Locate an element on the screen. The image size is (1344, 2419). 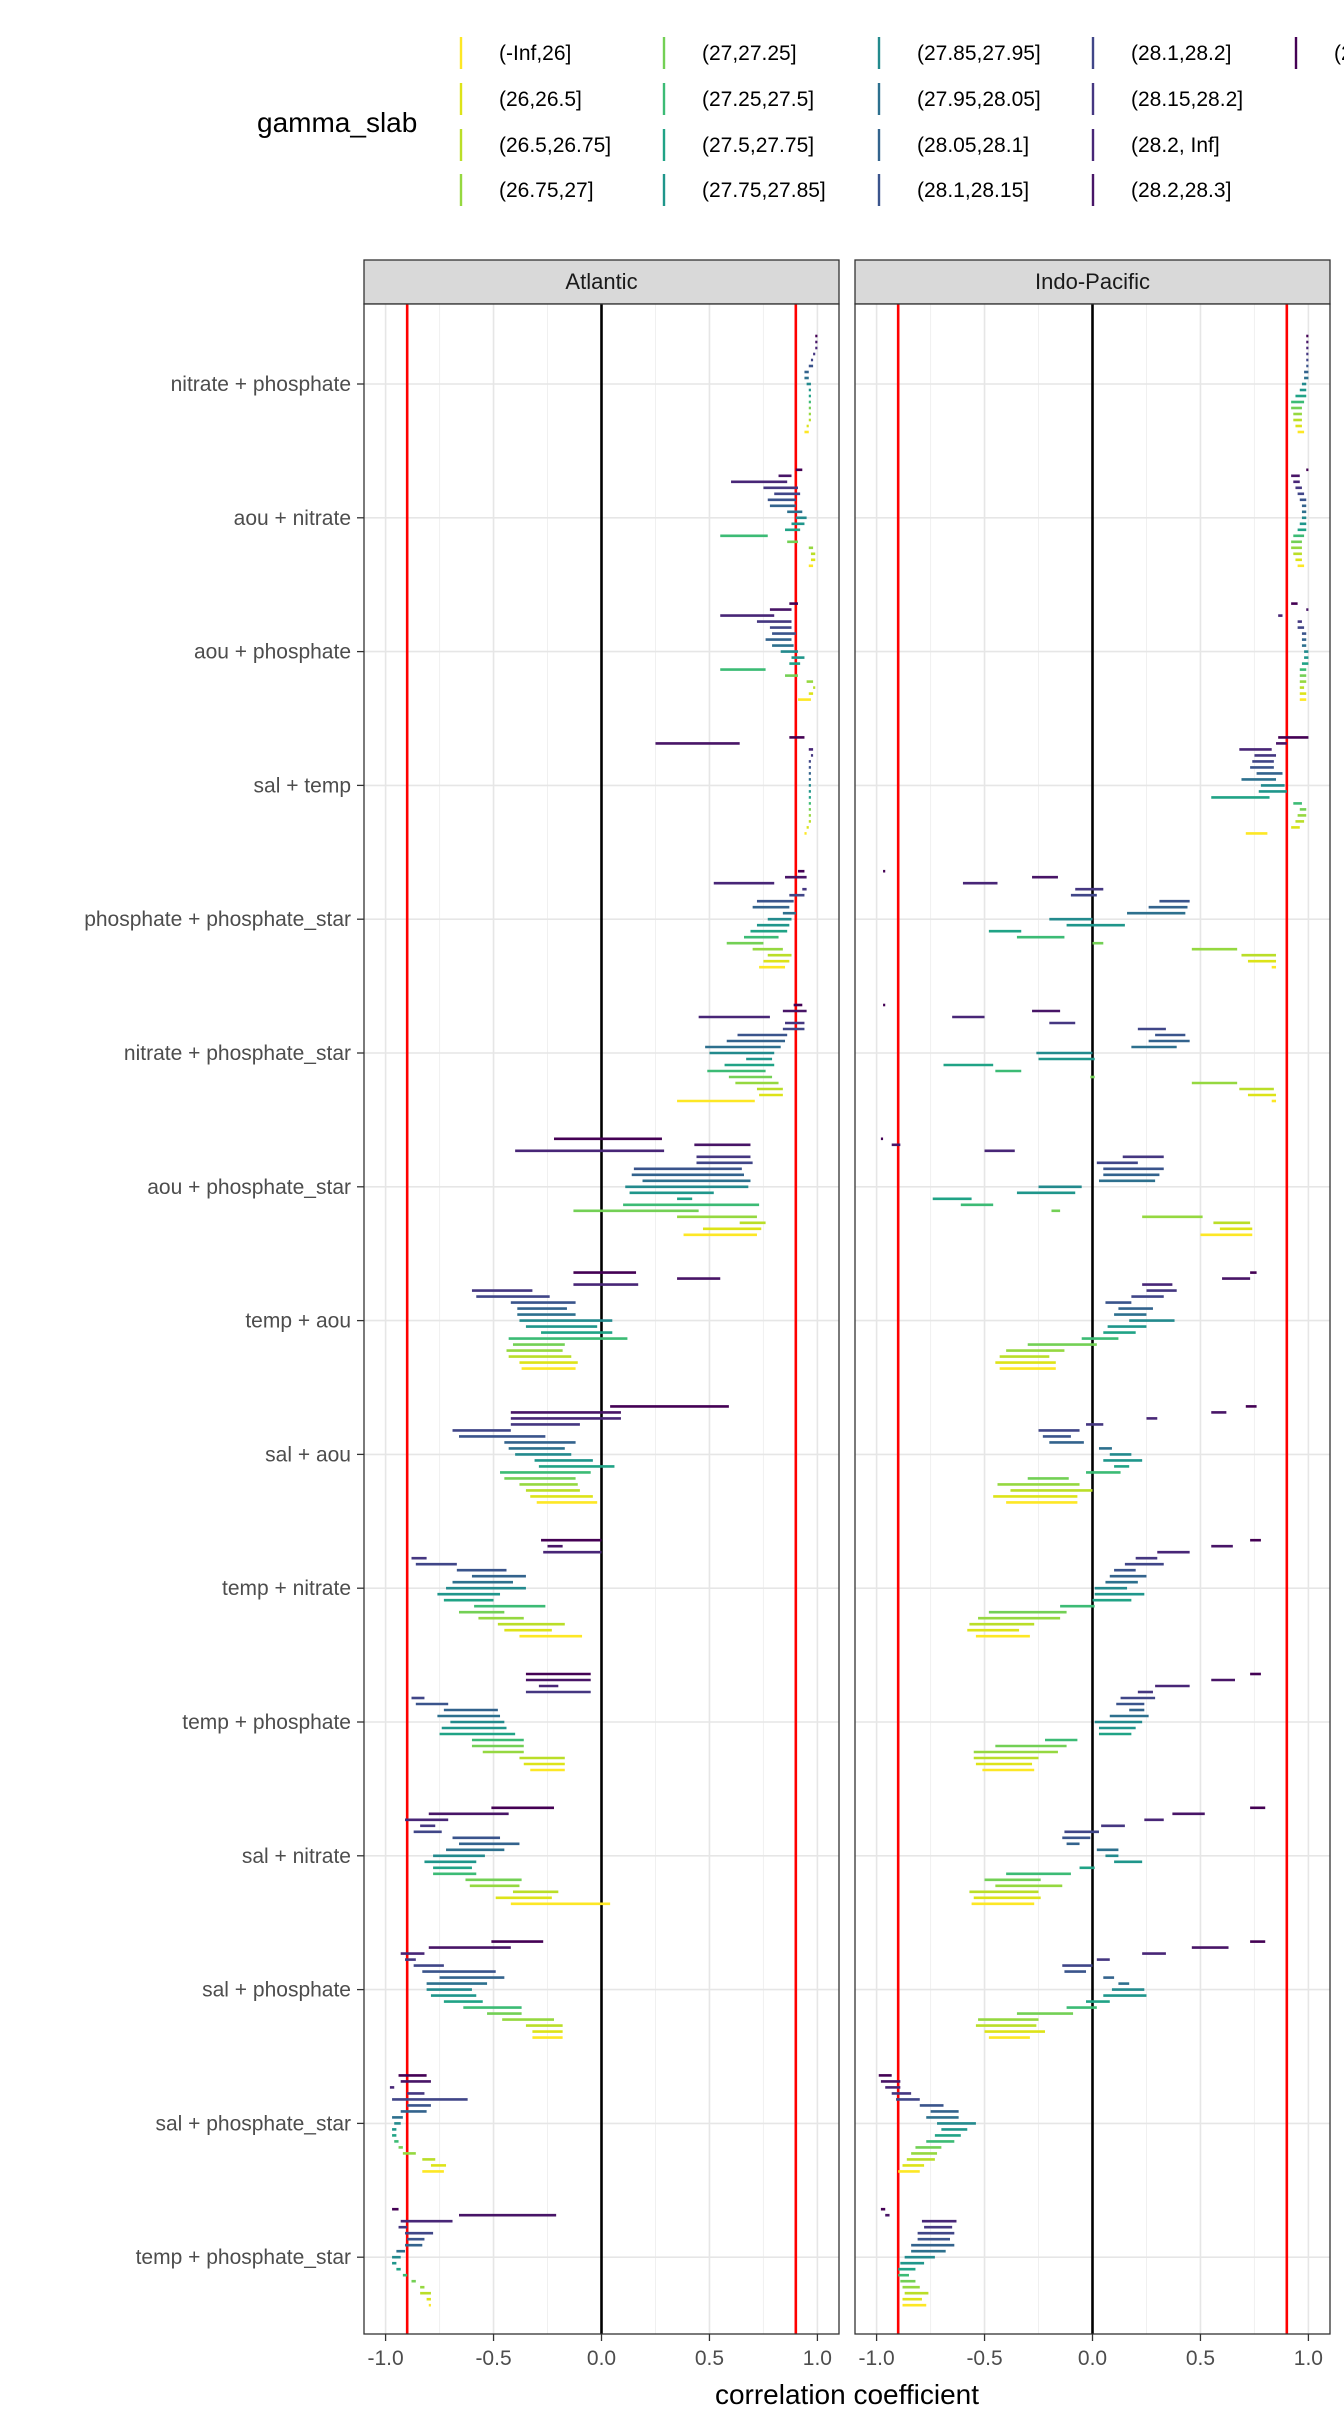
y-tick-label: temp + phosphate_star is located at coordinates (243, 2257).